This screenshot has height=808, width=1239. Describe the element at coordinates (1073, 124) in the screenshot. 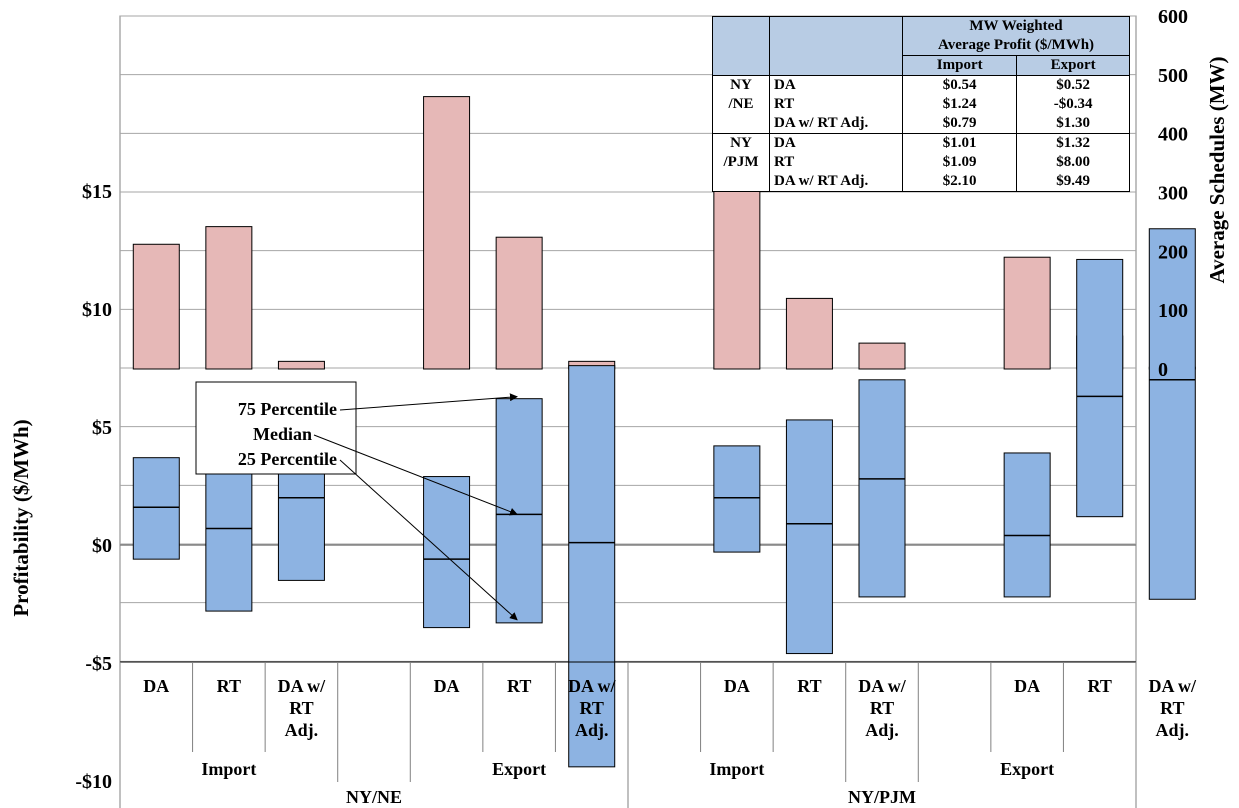

I see `table-cell-export: $1.30` at that location.